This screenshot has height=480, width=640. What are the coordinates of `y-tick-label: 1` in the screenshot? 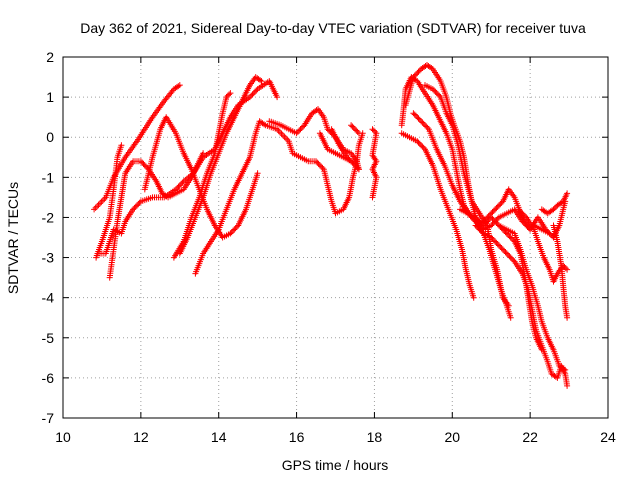 It's located at (50, 97).